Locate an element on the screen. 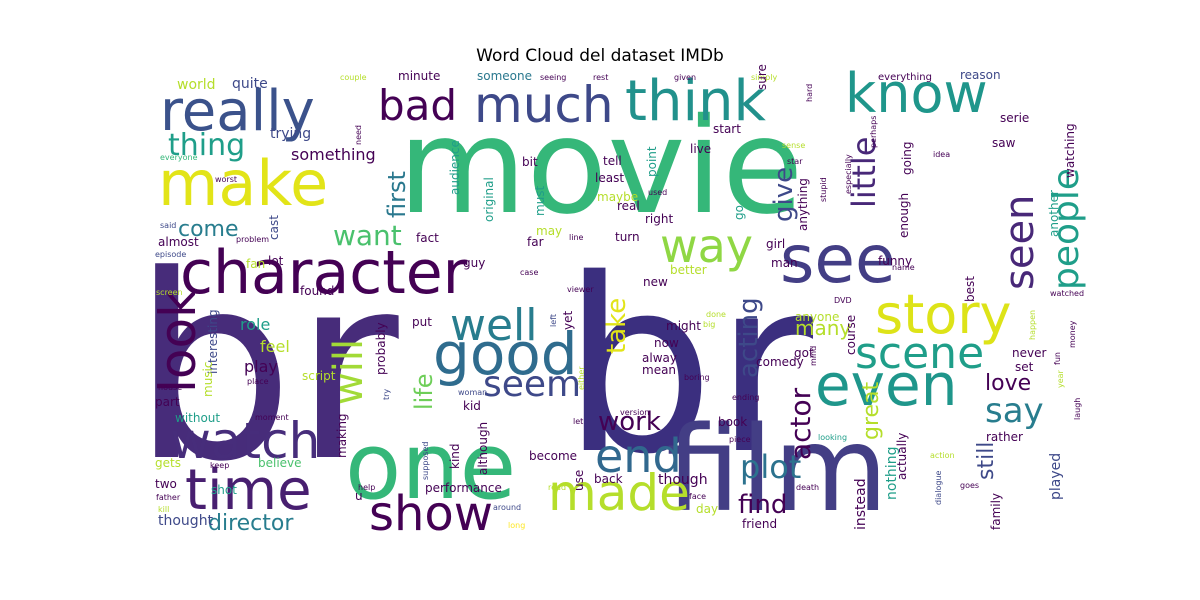  word-put: put is located at coordinates (422, 322).